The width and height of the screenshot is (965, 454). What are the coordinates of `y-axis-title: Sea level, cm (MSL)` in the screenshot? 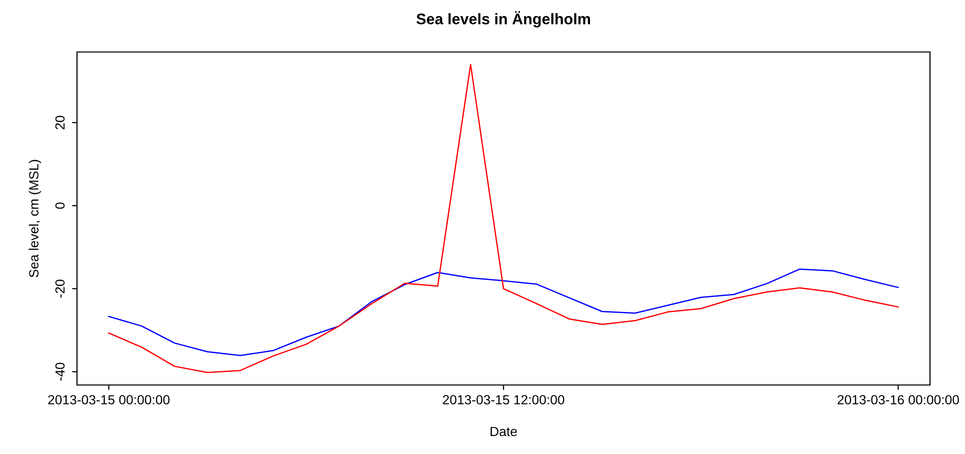 It's located at (35, 219).